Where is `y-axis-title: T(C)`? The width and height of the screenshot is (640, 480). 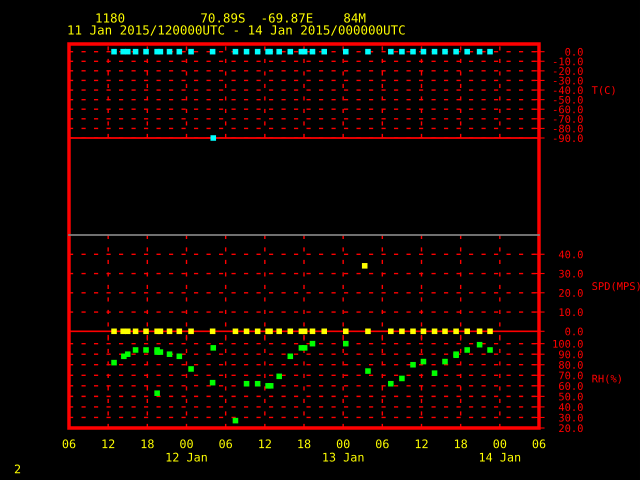
y-axis-title: T(C) is located at coordinates (603, 91).